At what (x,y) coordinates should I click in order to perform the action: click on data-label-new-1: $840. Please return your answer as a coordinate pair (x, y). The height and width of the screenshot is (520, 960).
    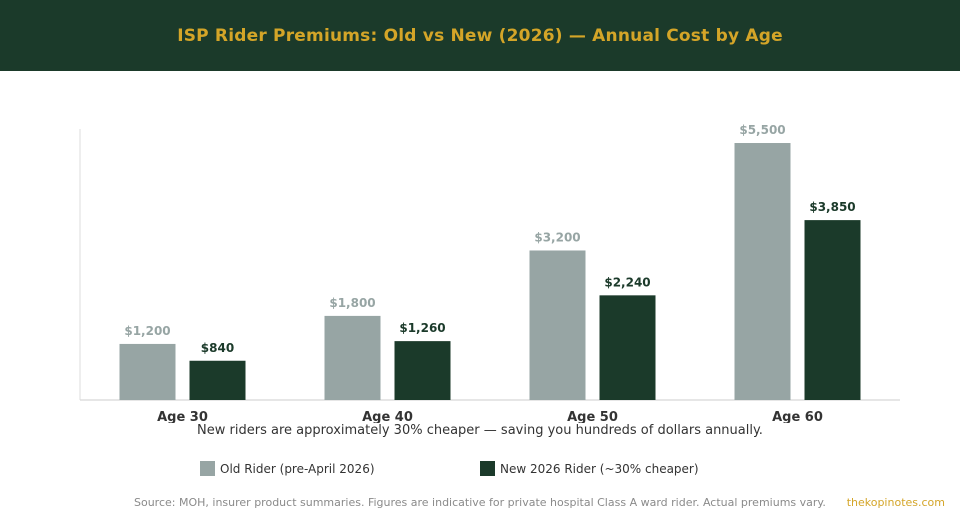
    Looking at the image, I should click on (217, 348).